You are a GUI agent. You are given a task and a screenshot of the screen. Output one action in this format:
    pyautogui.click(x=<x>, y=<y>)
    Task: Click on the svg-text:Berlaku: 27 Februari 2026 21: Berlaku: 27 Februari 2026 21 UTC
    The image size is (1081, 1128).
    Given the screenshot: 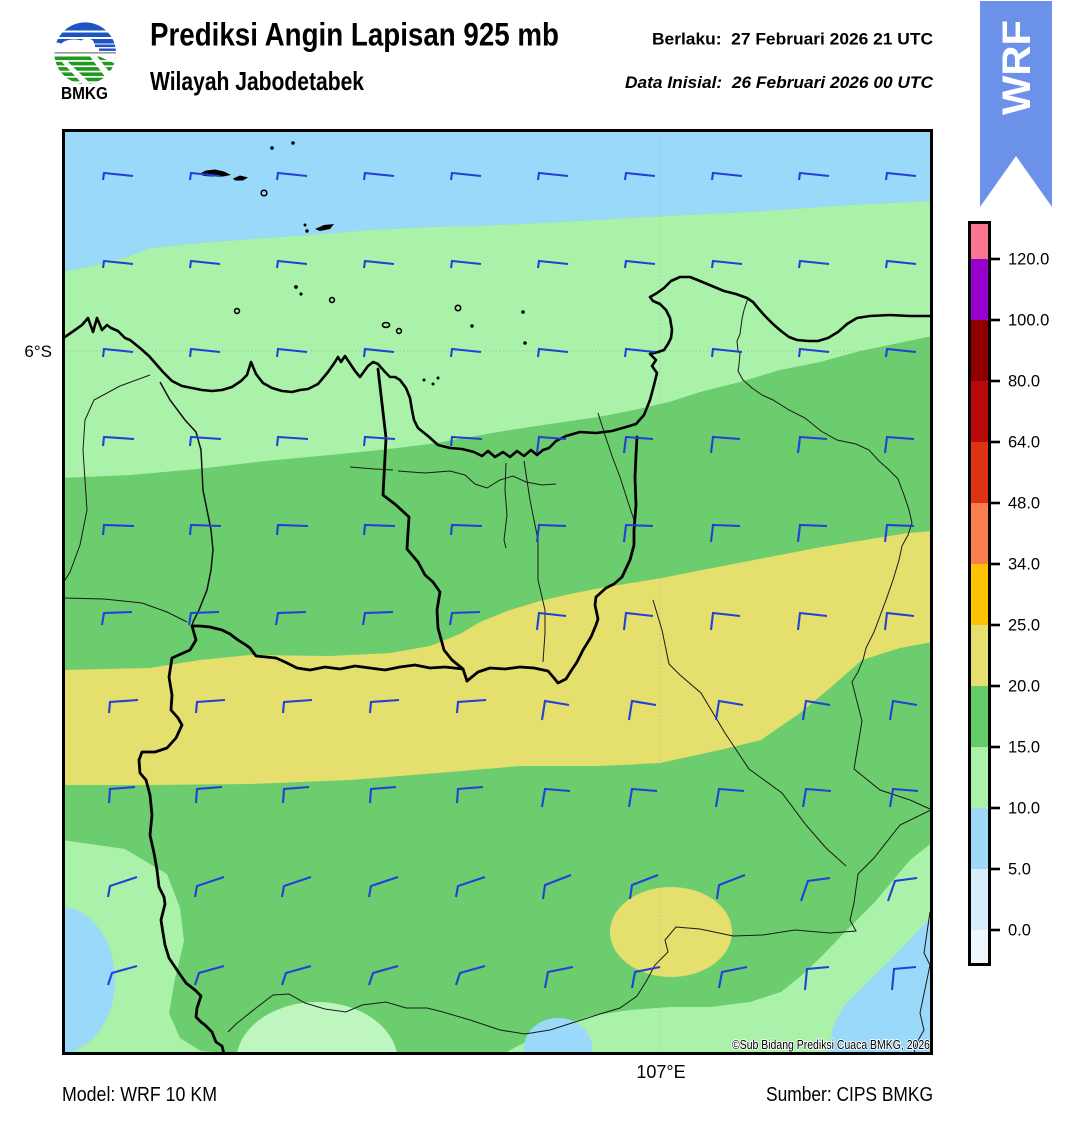 What is the action you would take?
    pyautogui.click(x=792, y=40)
    